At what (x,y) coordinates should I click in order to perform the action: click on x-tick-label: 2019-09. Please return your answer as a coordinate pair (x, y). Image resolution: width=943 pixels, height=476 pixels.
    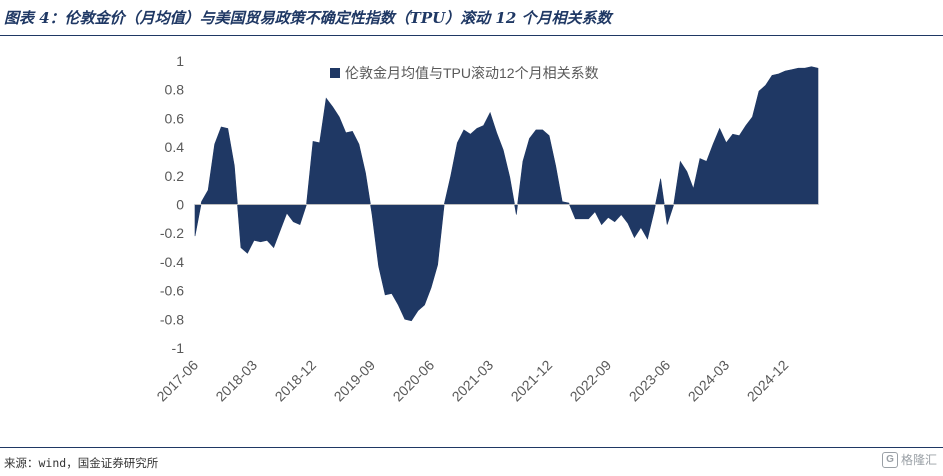
    Looking at the image, I should click on (355, 381).